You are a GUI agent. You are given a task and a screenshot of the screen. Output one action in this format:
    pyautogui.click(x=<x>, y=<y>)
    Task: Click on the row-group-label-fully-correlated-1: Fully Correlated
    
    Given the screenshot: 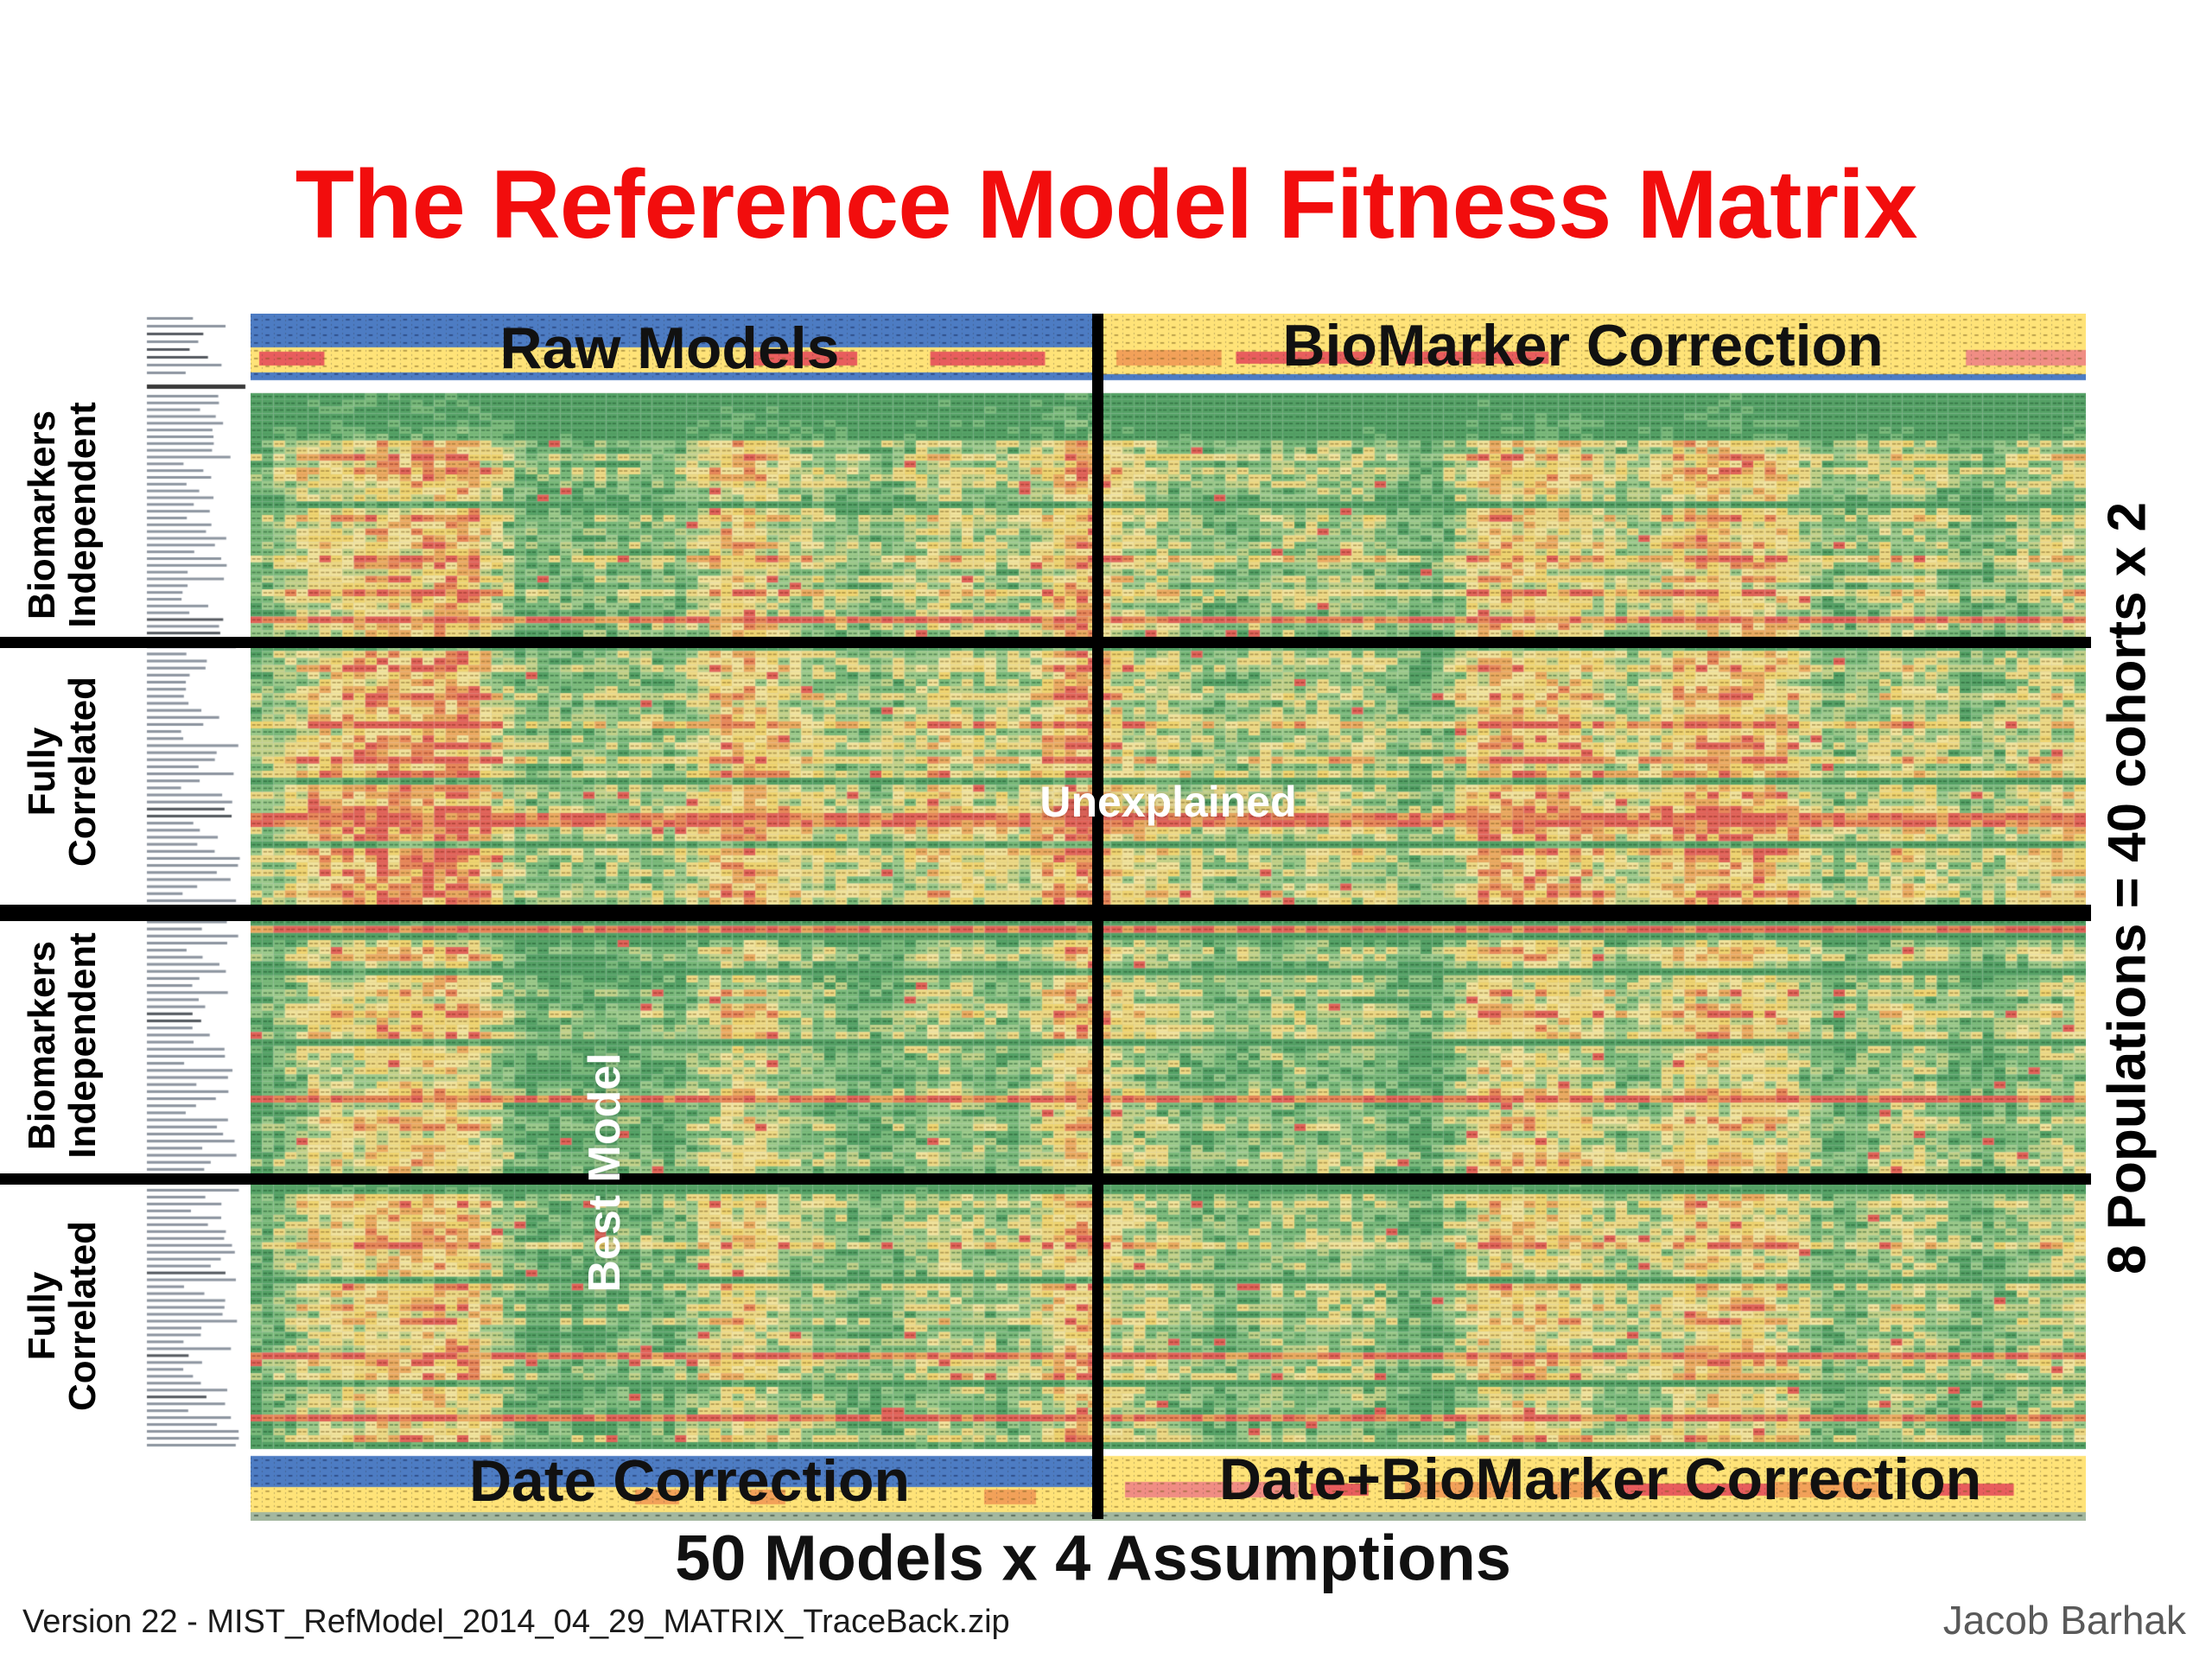 What is the action you would take?
    pyautogui.click(x=62, y=772)
    